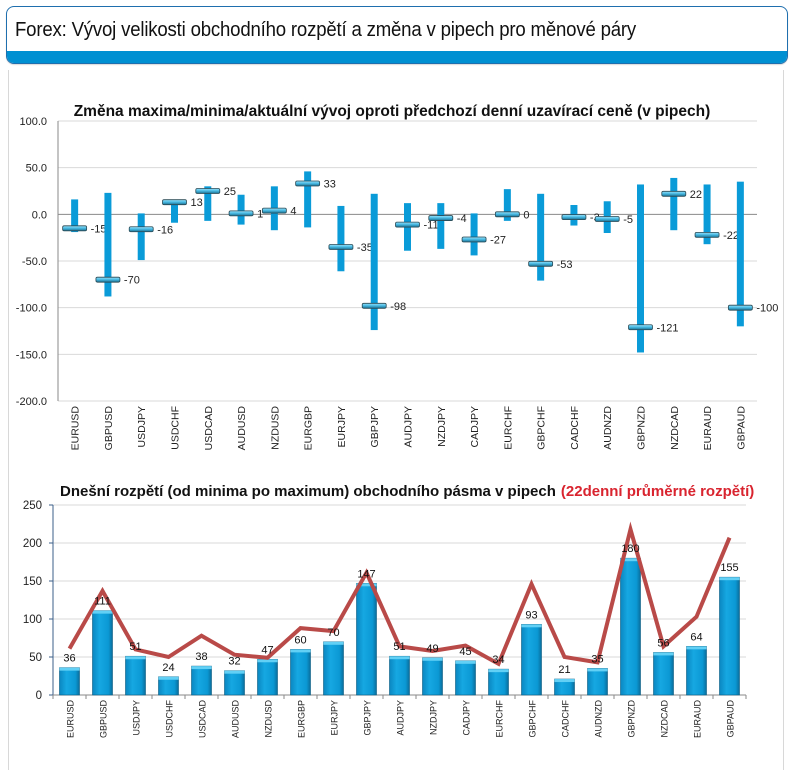 The width and height of the screenshot is (794, 770). What do you see at coordinates (668, 328) in the screenshot?
I see `data-label: -121` at bounding box center [668, 328].